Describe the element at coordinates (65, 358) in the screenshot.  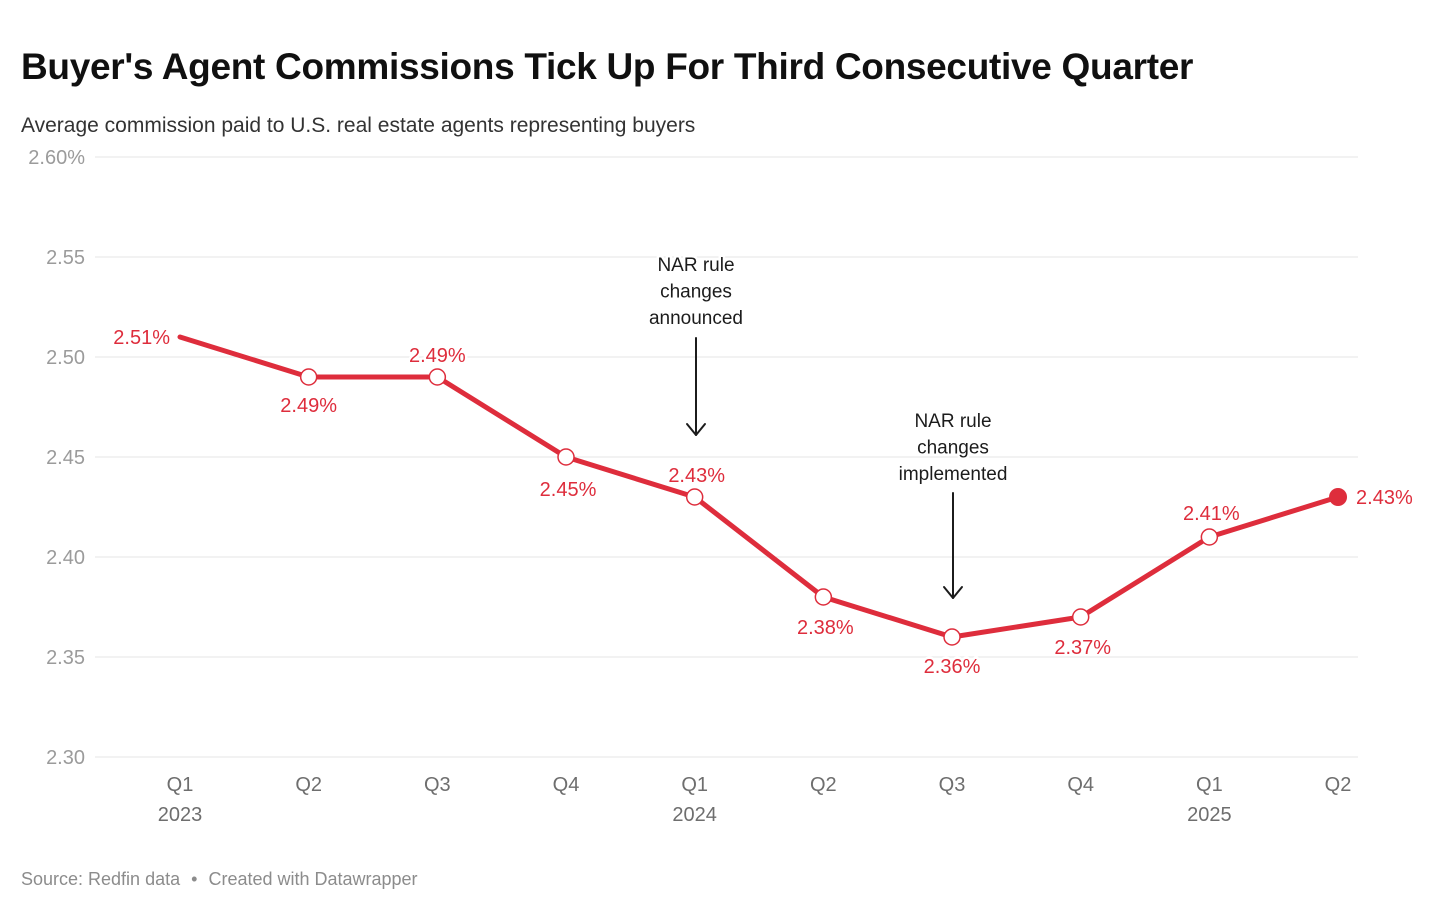
I see `y-axis-tick-label: 2.50` at that location.